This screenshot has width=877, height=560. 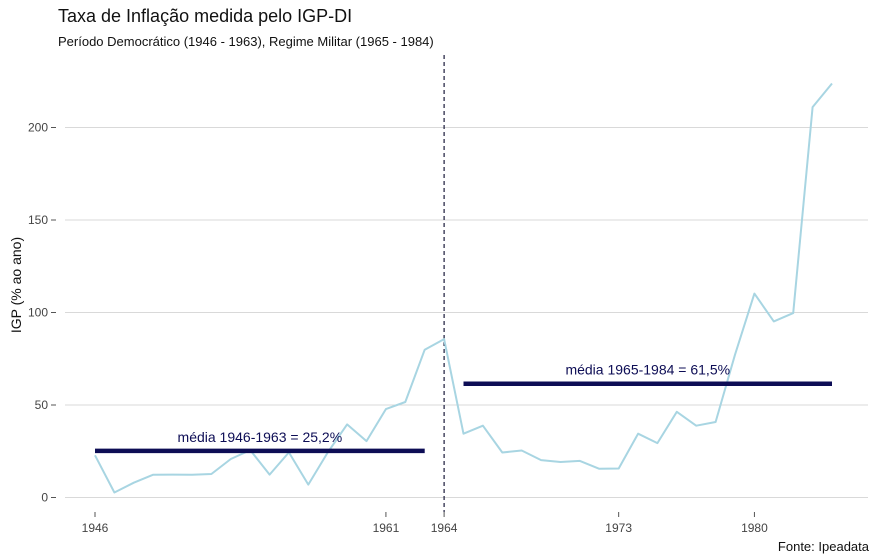 I want to click on y-tick-label: 150, so click(x=38, y=220).